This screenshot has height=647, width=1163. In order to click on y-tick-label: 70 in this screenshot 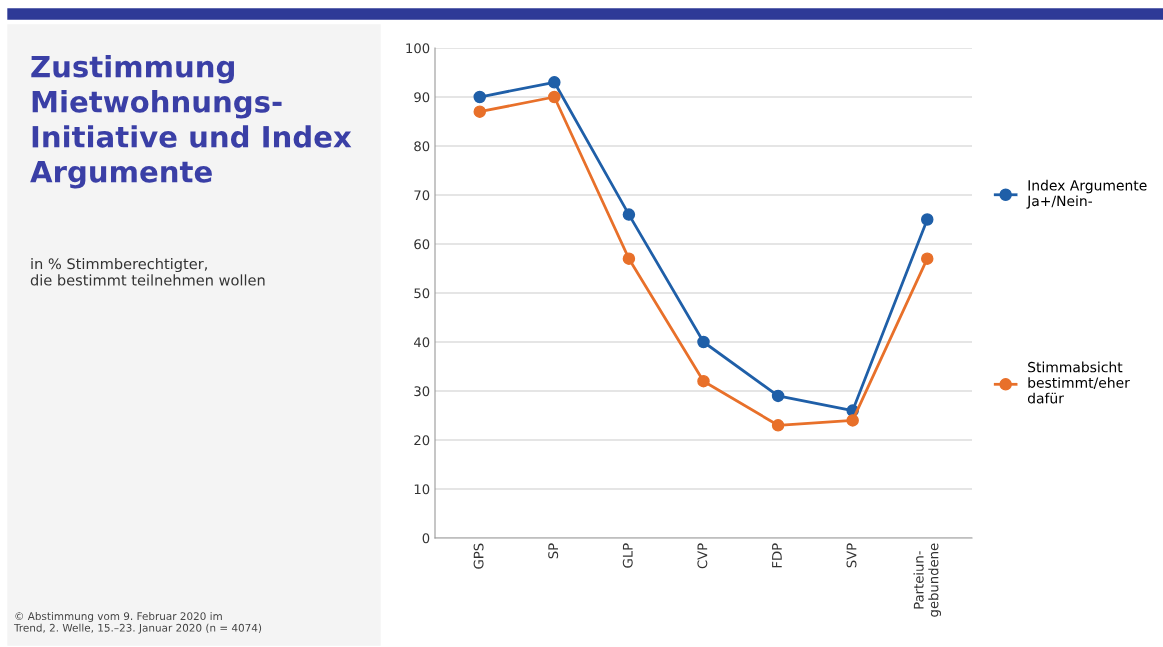, I will do `click(422, 195)`.